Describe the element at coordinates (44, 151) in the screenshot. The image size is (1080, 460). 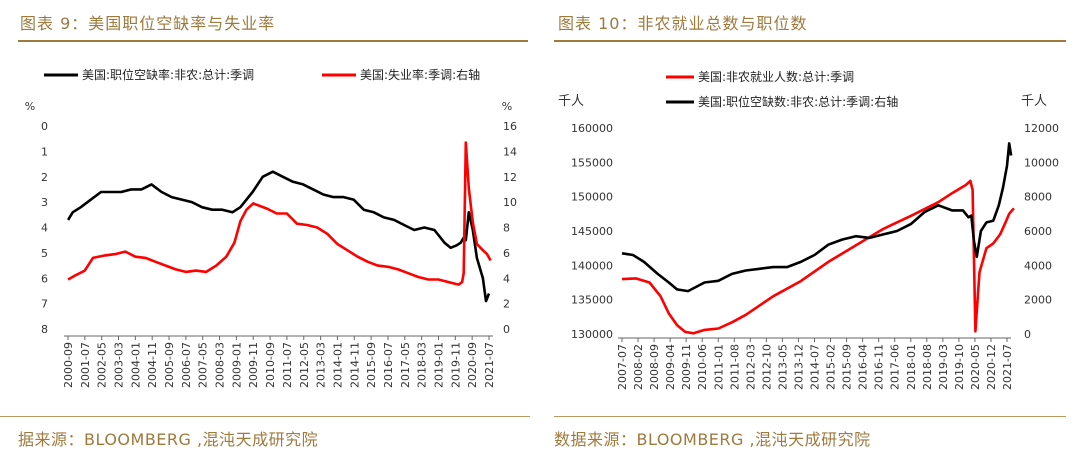
I see `left-chart-left-tick-label: 1` at that location.